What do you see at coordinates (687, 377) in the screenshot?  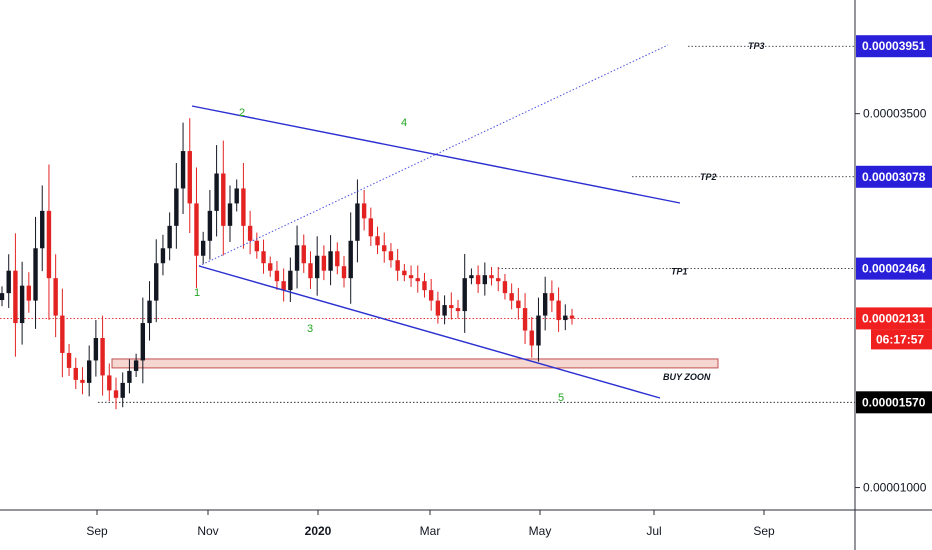 I see `buy-zone-label: BUY ZOON` at bounding box center [687, 377].